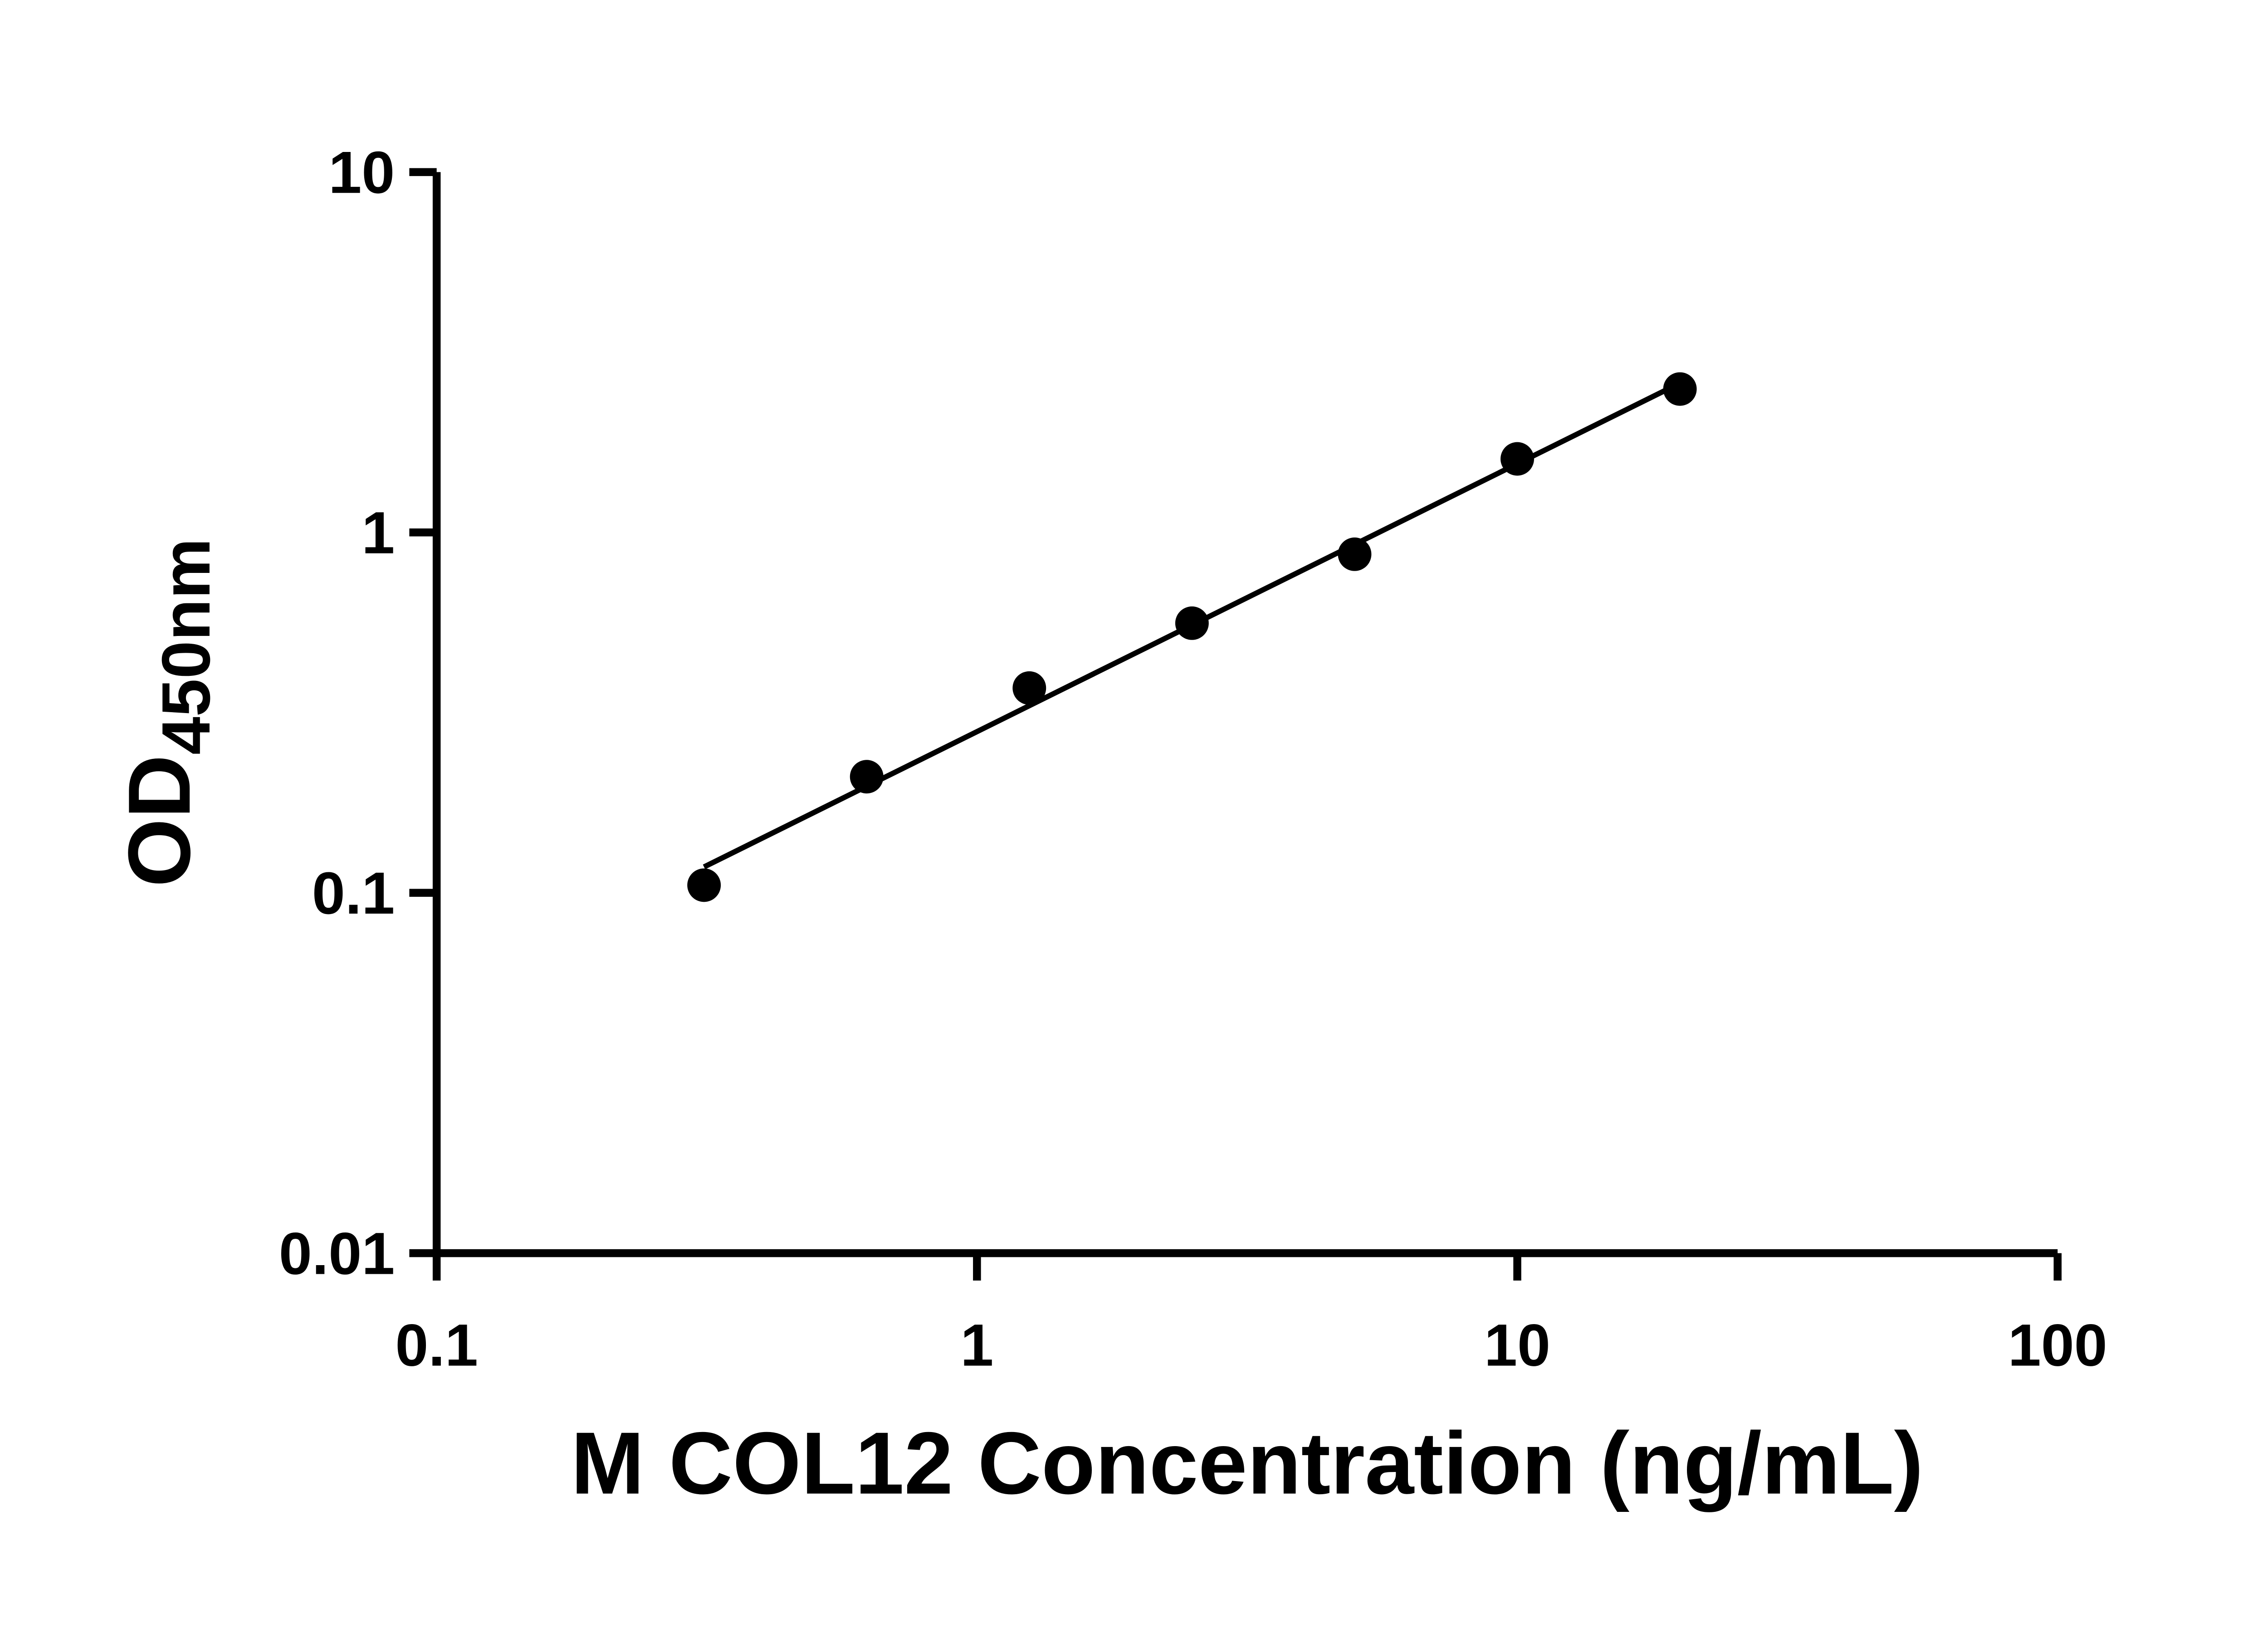  I want to click on x-tick-label: 10, so click(1517, 1345).